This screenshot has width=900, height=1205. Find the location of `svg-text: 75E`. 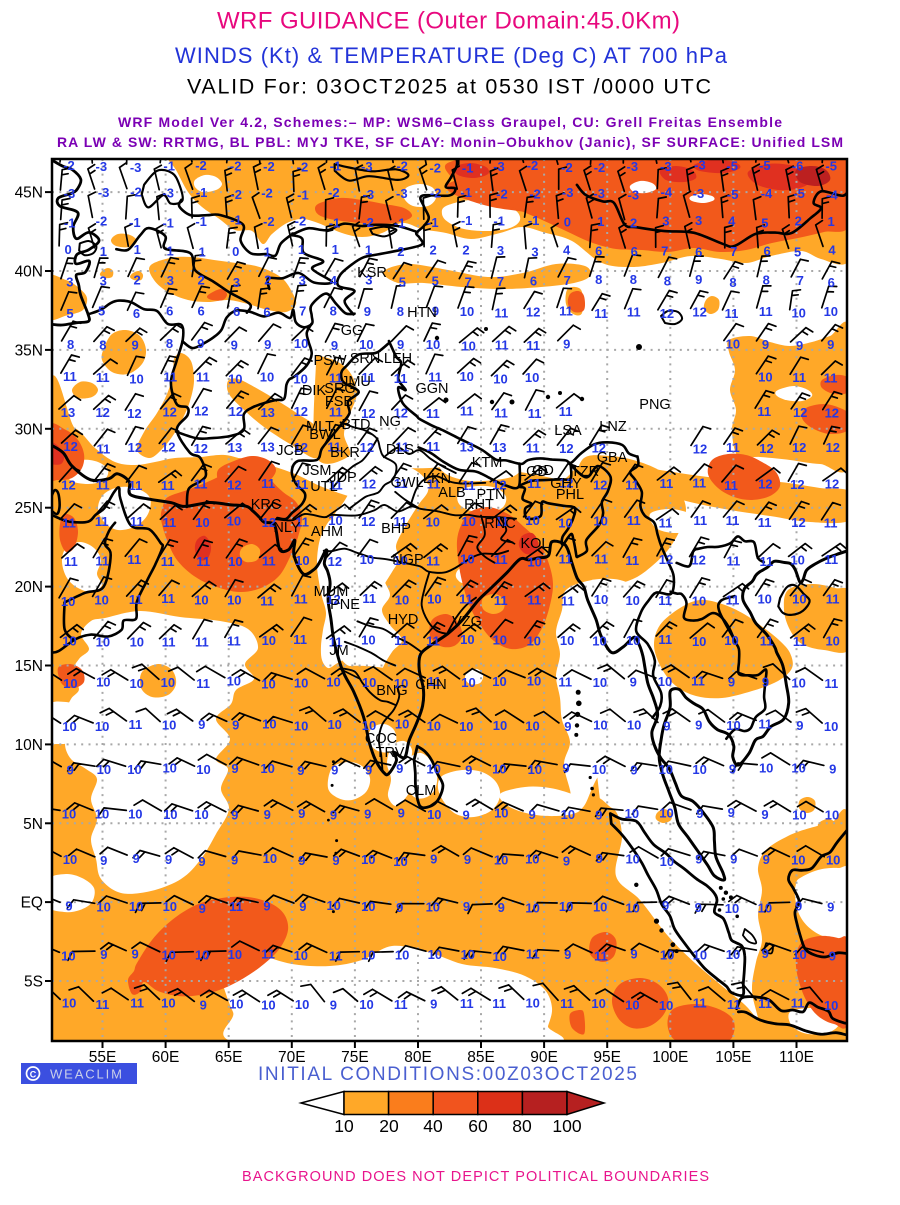

svg-text: 75E is located at coordinates (355, 1057).